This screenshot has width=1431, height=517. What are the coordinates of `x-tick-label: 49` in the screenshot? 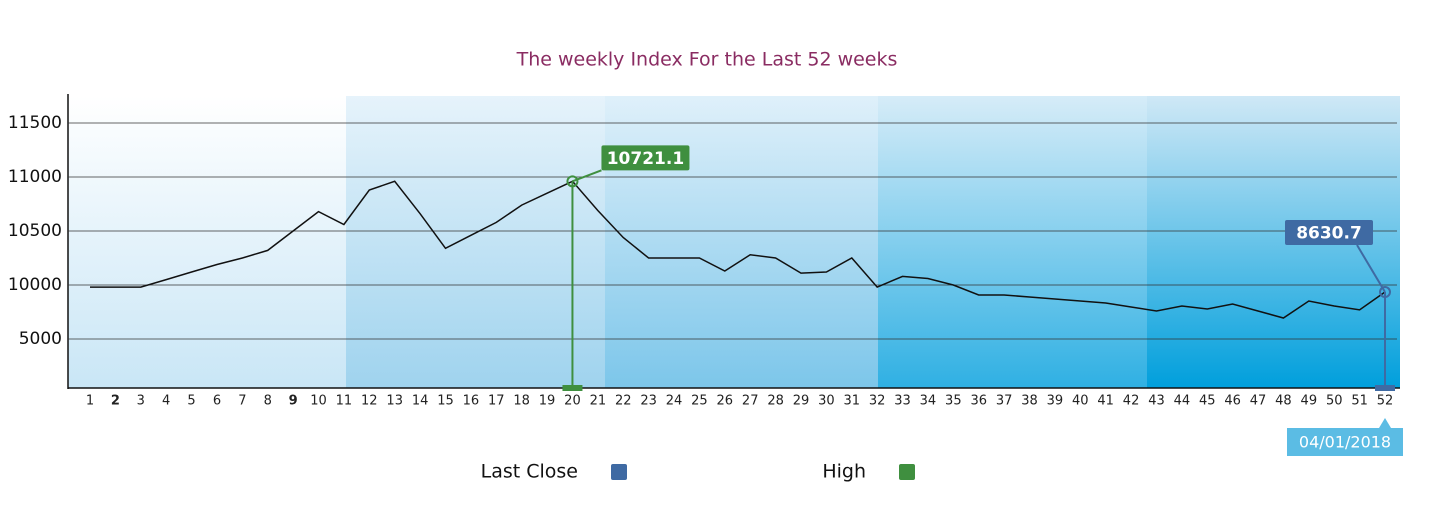 It's located at (1309, 401).